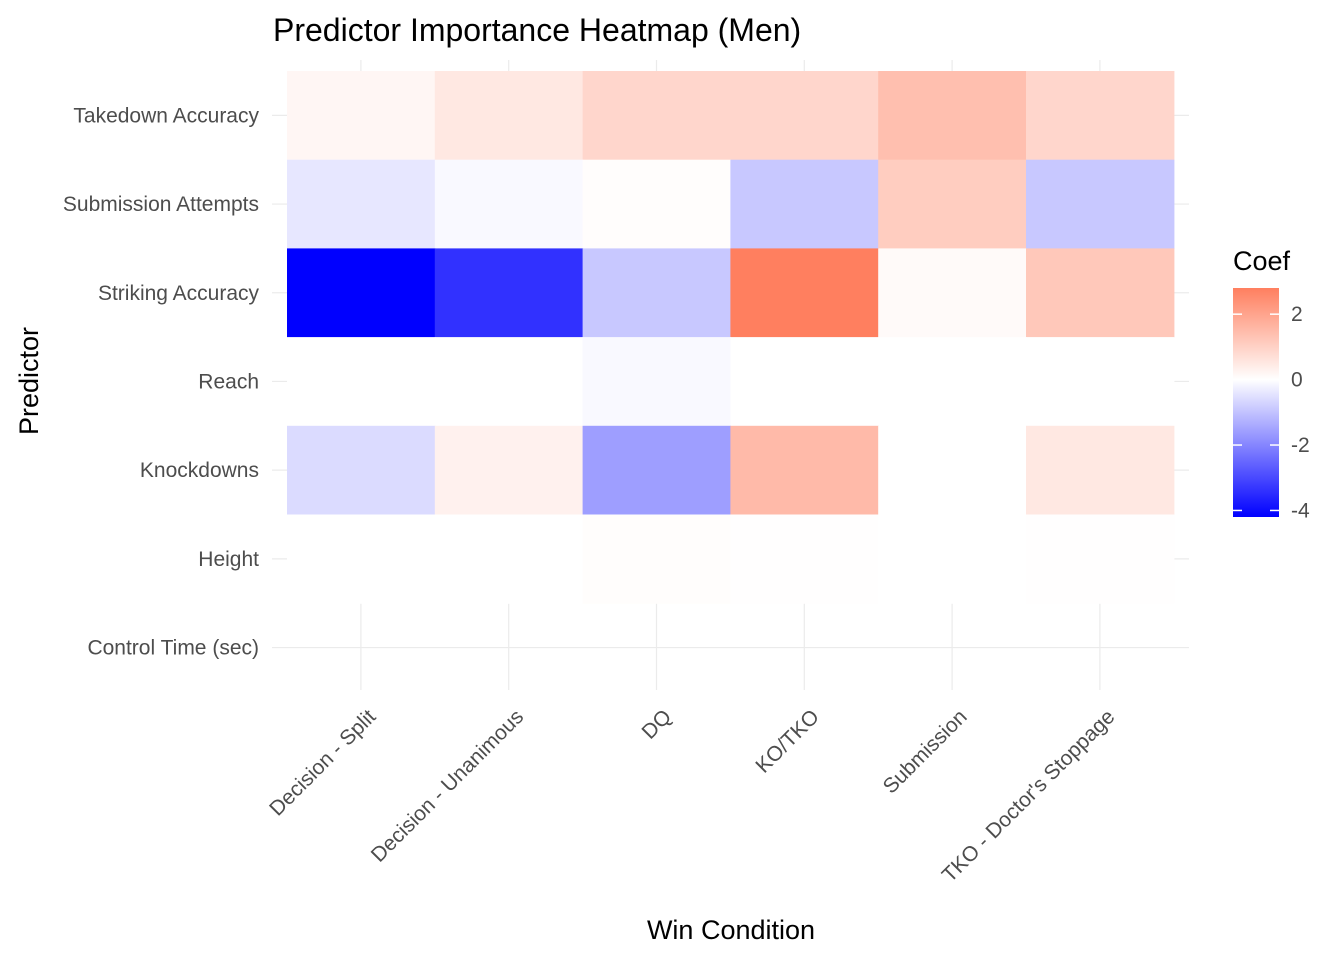  Describe the element at coordinates (228, 559) in the screenshot. I see `y-tick-label: Height` at that location.